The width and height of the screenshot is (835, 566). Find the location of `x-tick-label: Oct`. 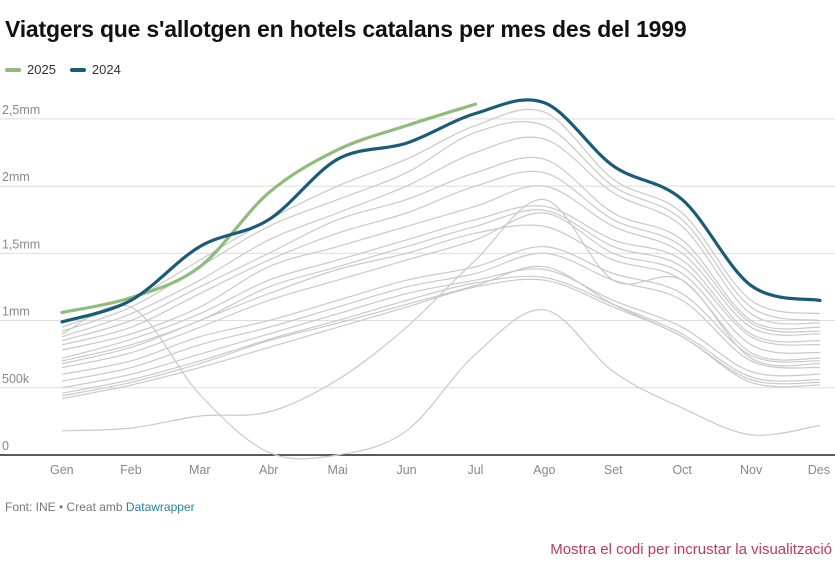

x-tick-label: Oct is located at coordinates (682, 470).